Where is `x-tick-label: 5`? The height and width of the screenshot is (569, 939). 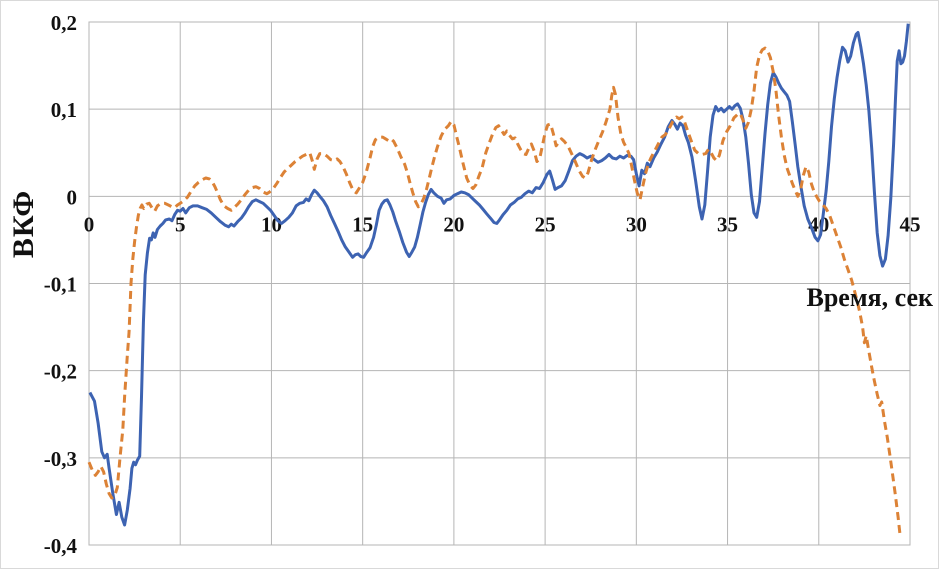 x-tick-label: 5 is located at coordinates (180, 224).